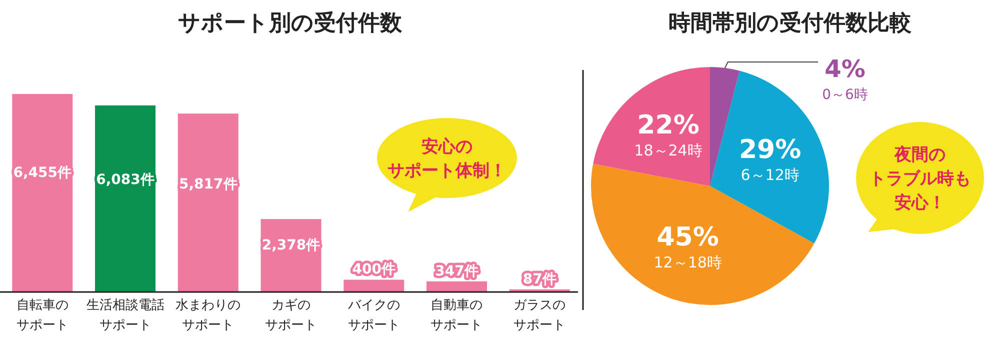 This screenshot has width=1000, height=337. What do you see at coordinates (125, 180) in the screenshot?
I see `data-label: 6,083件` at bounding box center [125, 180].